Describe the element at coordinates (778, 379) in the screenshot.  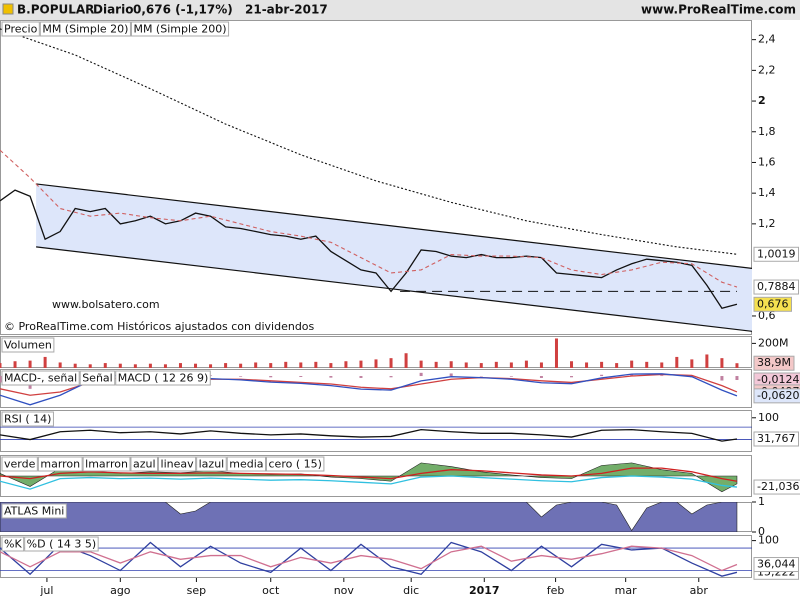
I see `value-label: -0,0124` at that location.